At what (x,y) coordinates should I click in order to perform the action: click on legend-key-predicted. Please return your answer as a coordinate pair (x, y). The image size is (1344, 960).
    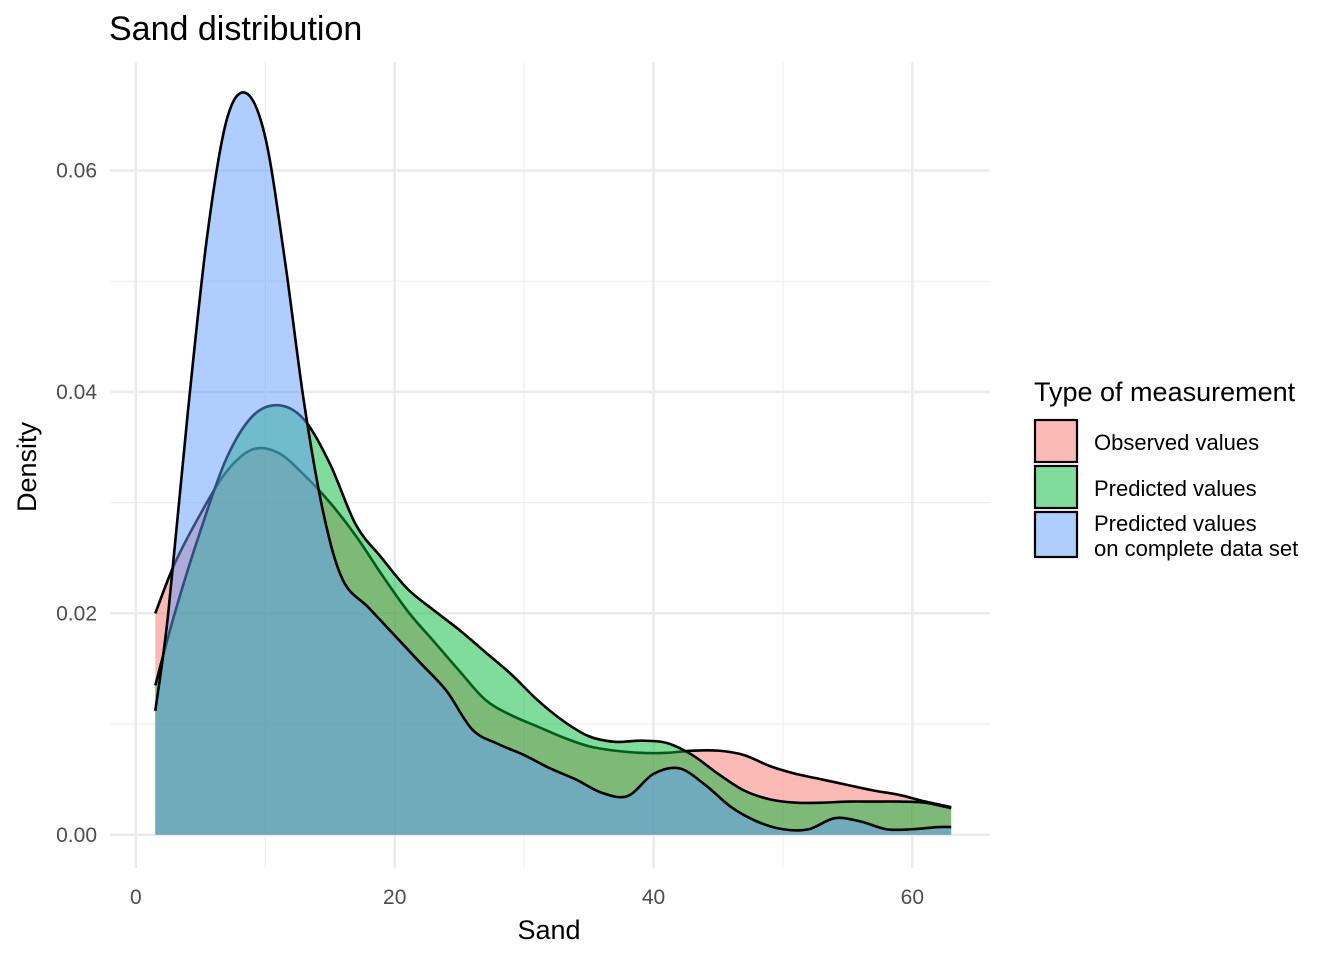
    Looking at the image, I should click on (1056, 487).